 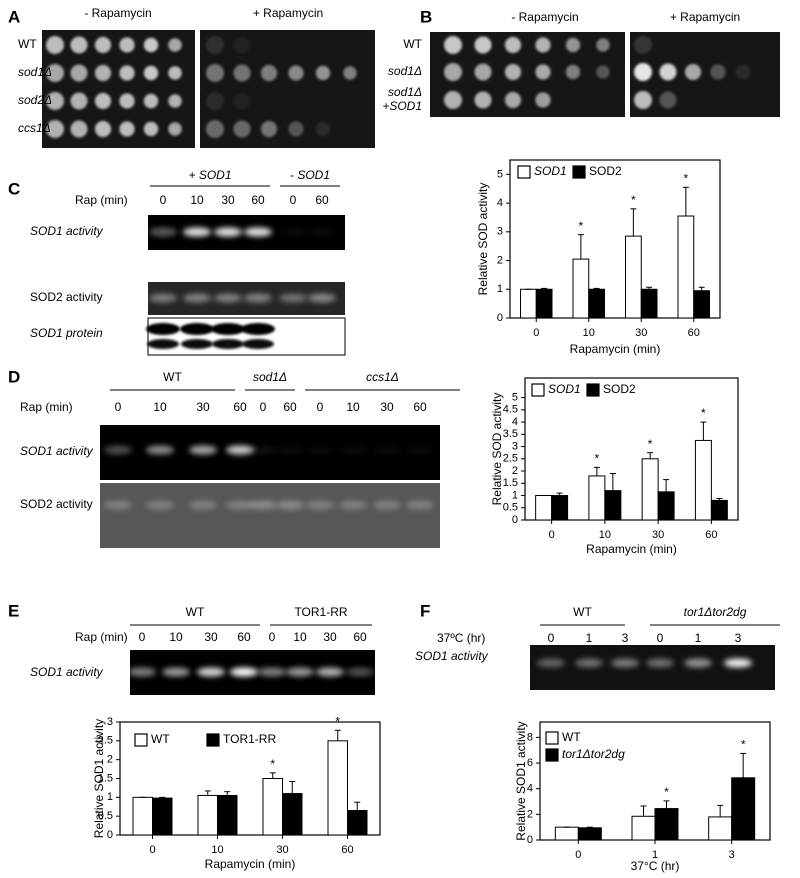 What do you see at coordinates (698, 638) in the screenshot?
I see `time-label: 1` at bounding box center [698, 638].